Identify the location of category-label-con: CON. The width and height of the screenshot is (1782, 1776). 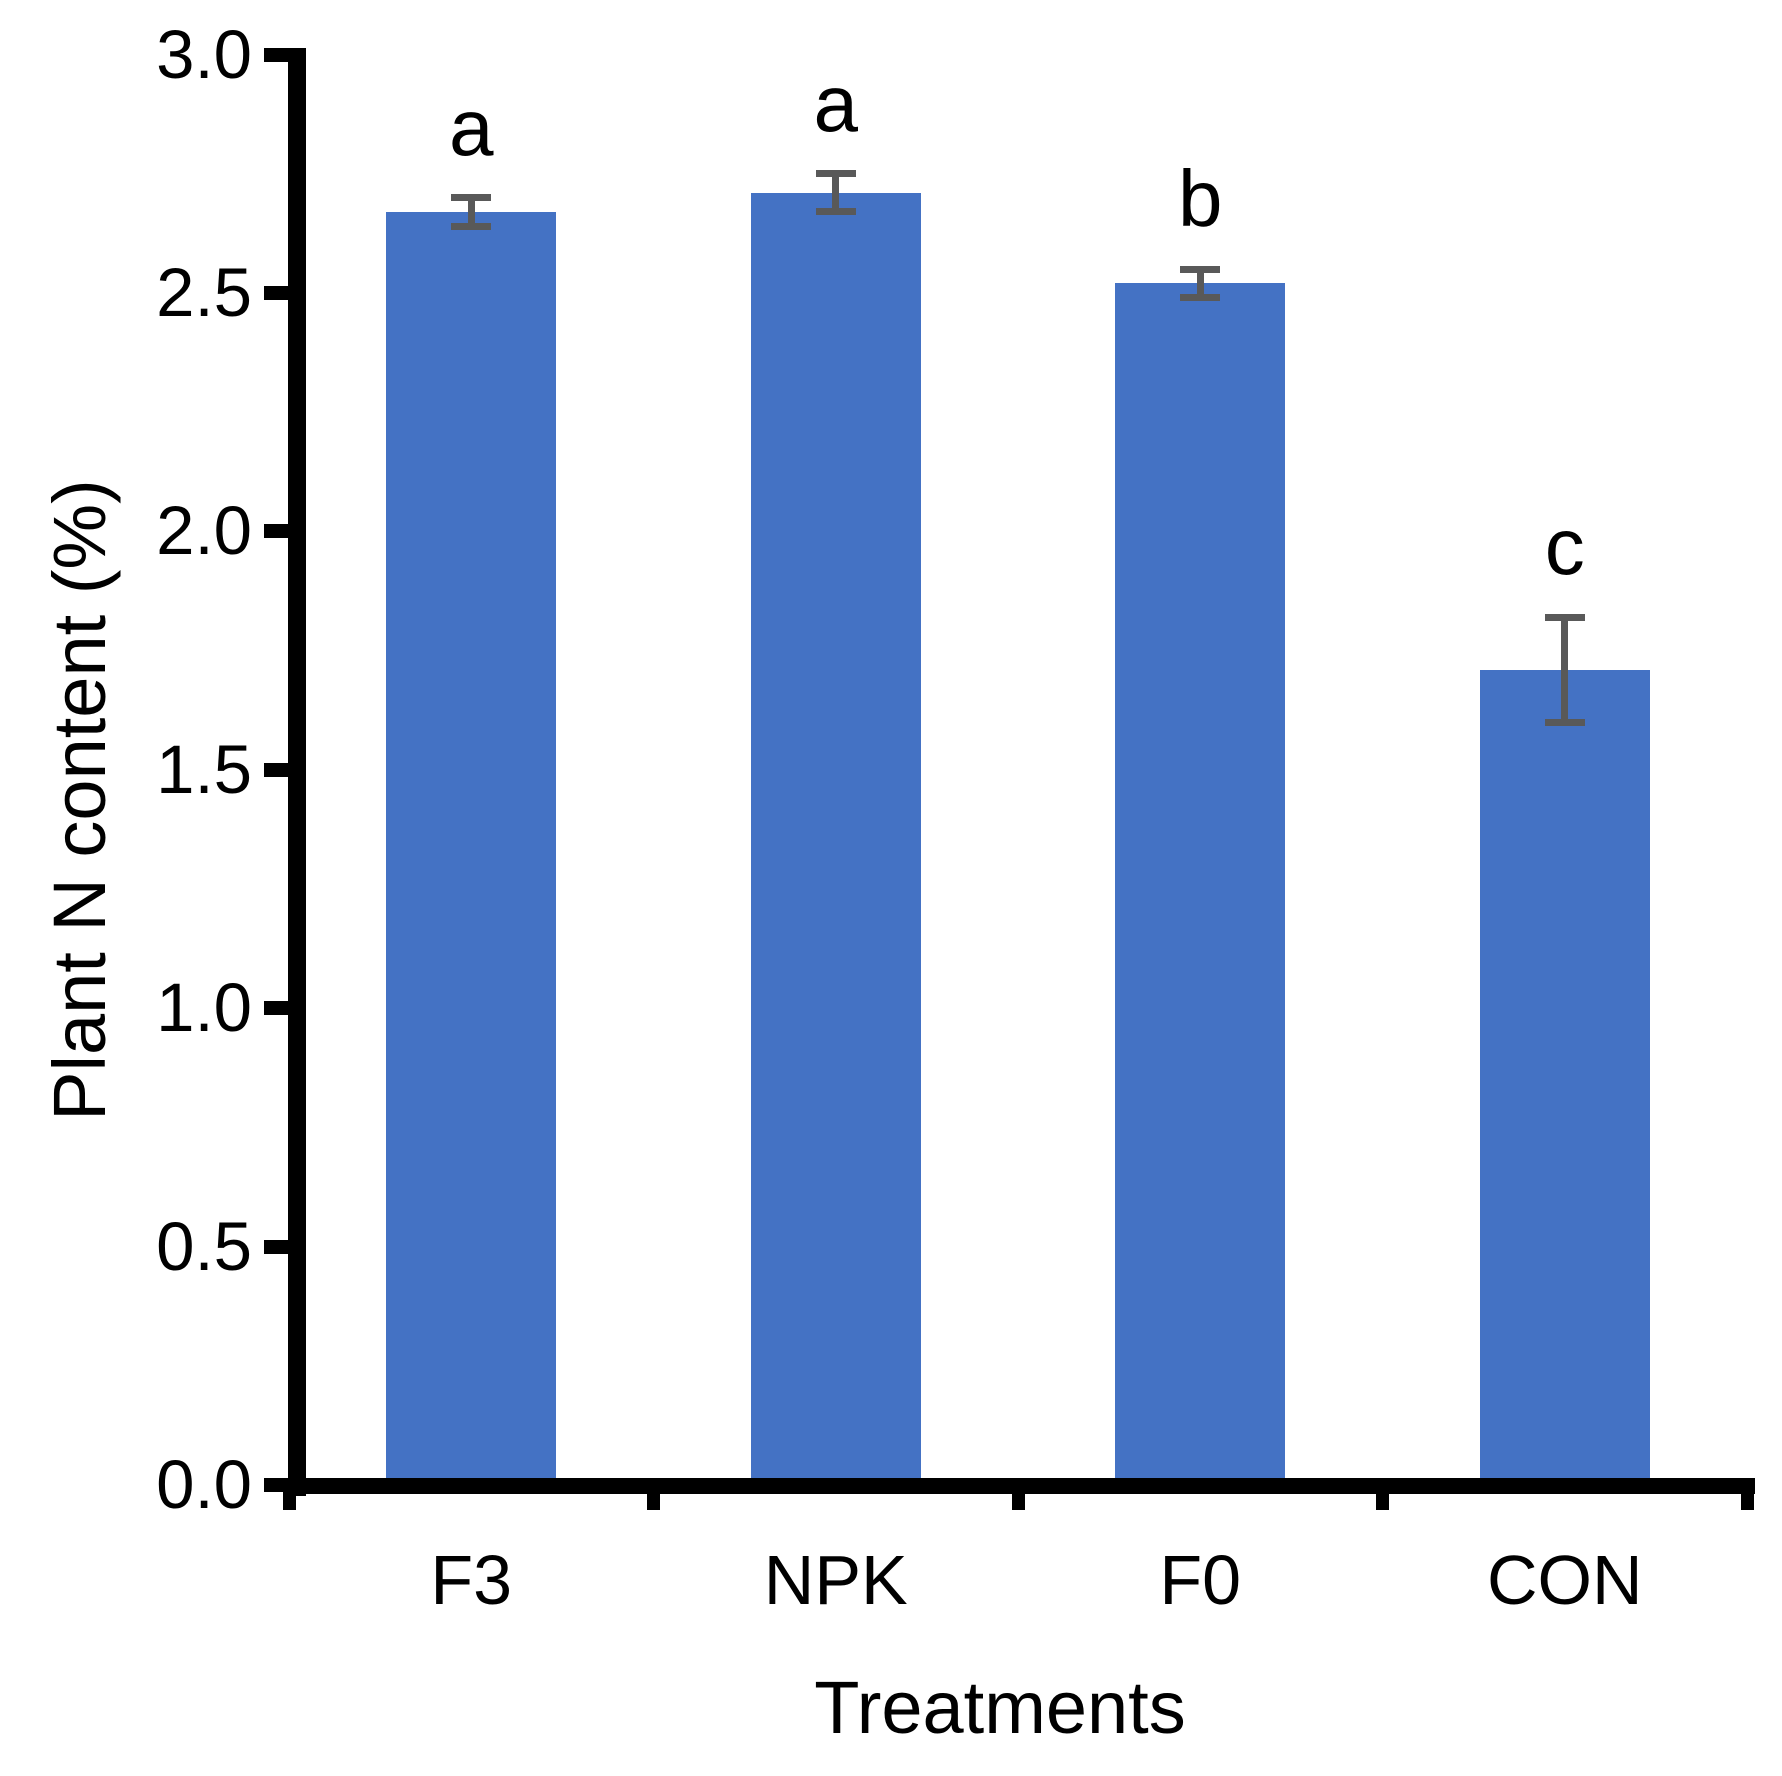
(1564, 1580).